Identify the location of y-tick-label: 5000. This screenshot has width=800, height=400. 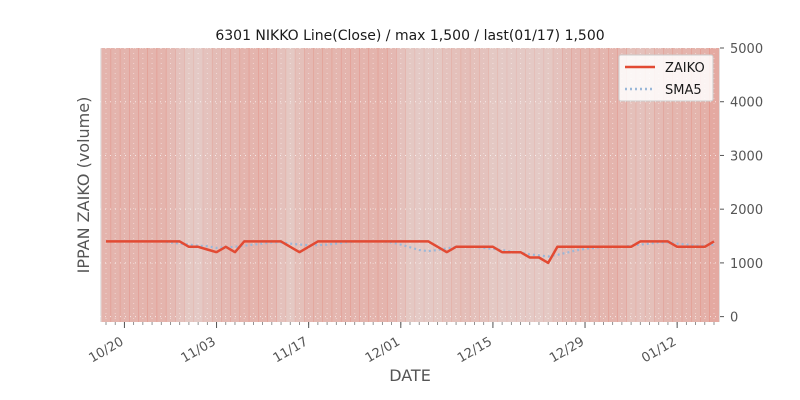
(746, 49).